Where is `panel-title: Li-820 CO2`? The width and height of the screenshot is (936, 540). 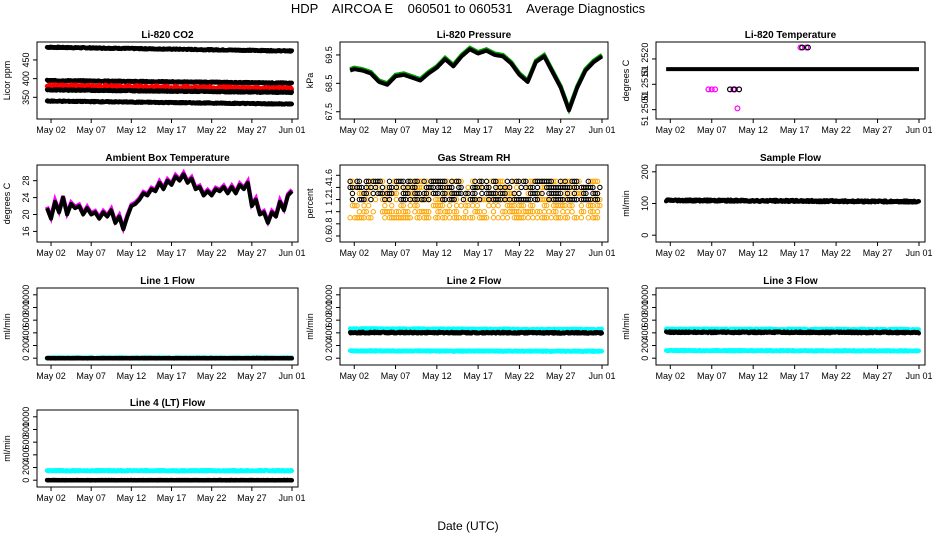 panel-title: Li-820 CO2 is located at coordinates (167, 35).